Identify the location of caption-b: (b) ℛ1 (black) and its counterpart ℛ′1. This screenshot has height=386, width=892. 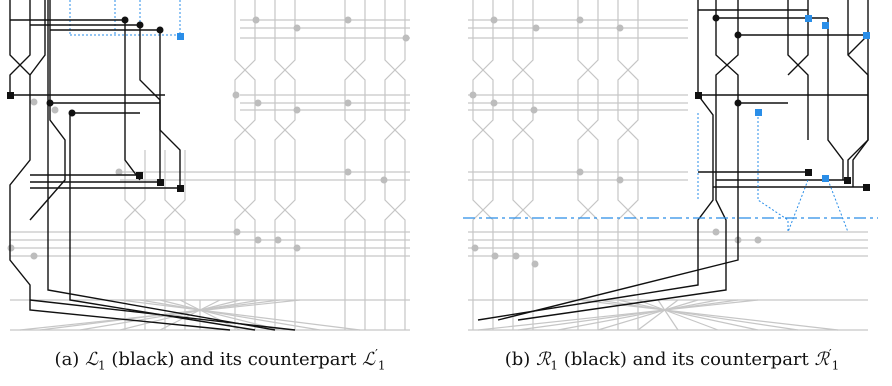
(672, 360).